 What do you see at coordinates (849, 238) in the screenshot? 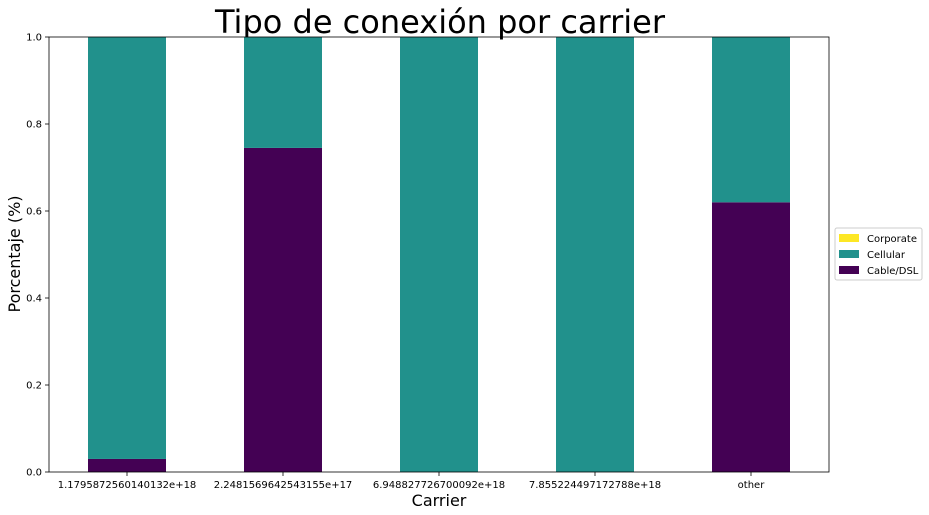
I see `legend-swatch-corporate` at bounding box center [849, 238].